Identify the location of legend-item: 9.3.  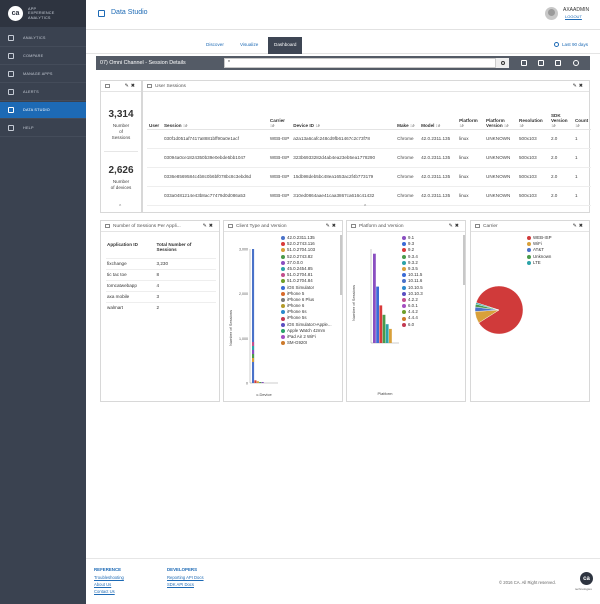
(412, 244).